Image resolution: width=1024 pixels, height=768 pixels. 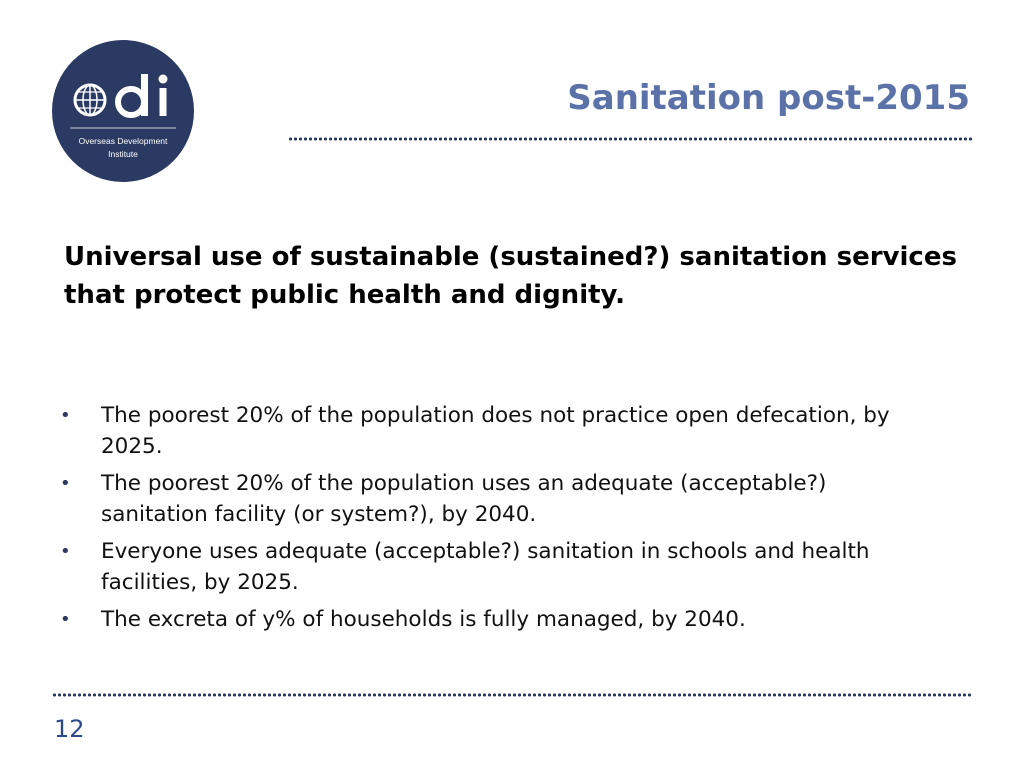 I want to click on footer-divider, so click(x=512, y=695).